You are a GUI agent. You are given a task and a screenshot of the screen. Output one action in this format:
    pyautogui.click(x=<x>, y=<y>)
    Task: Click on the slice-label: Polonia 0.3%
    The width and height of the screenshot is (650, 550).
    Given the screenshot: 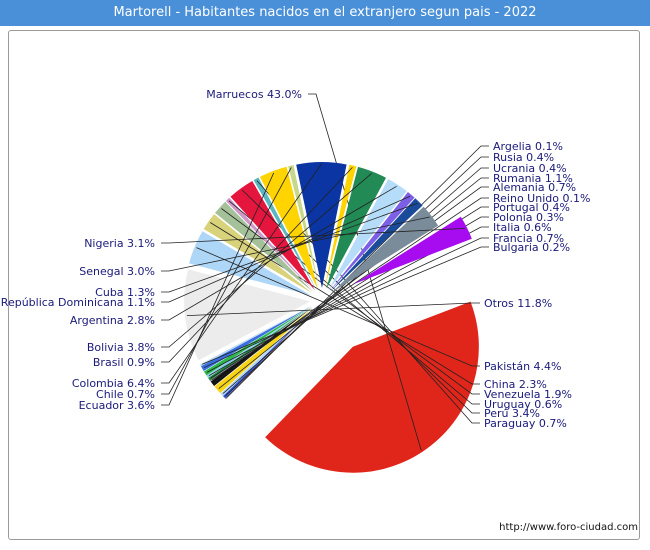 What is the action you would take?
    pyautogui.click(x=528, y=217)
    